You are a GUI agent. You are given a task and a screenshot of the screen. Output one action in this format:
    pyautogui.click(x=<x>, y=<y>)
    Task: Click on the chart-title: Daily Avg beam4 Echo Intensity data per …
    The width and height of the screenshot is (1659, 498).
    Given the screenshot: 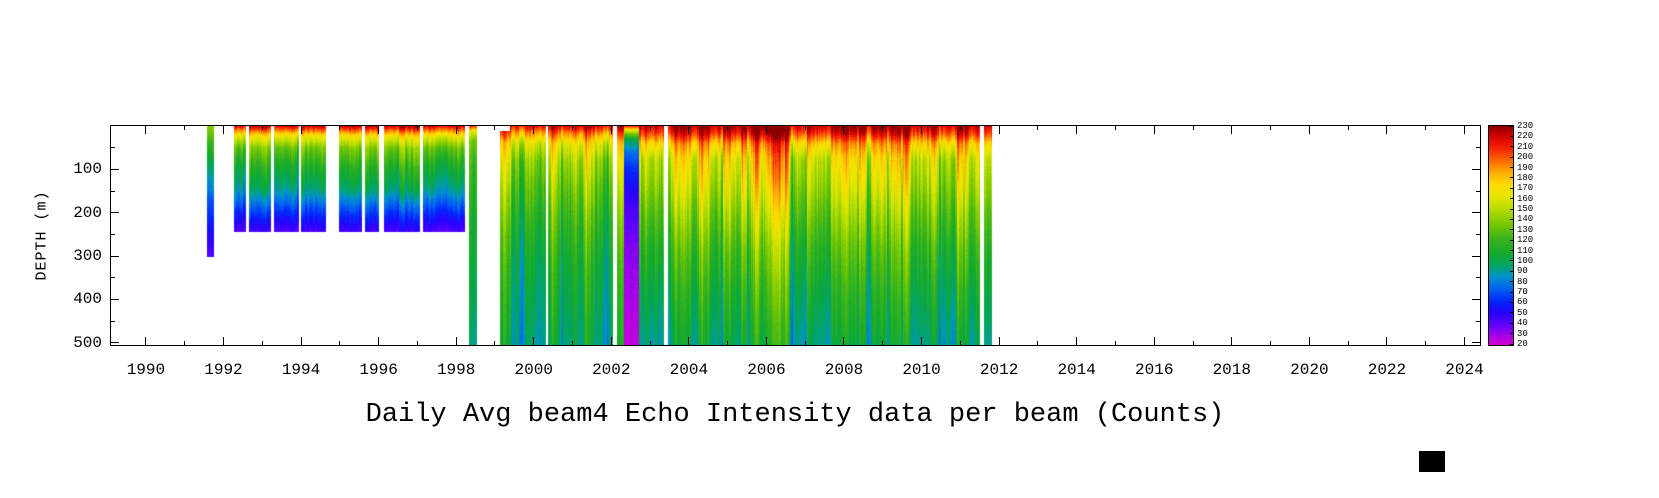 What is the action you would take?
    pyautogui.click(x=795, y=415)
    